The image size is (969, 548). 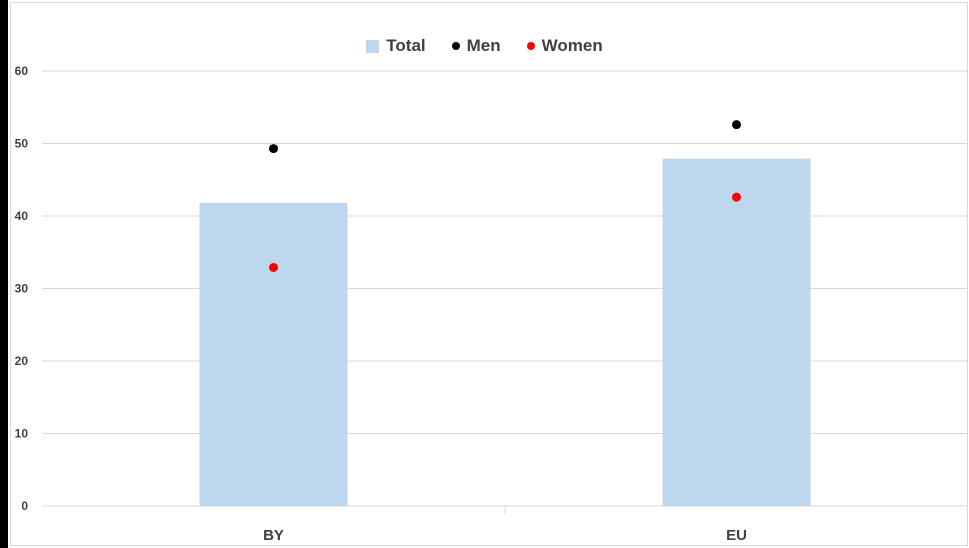 I want to click on point-men-by, so click(x=273, y=149).